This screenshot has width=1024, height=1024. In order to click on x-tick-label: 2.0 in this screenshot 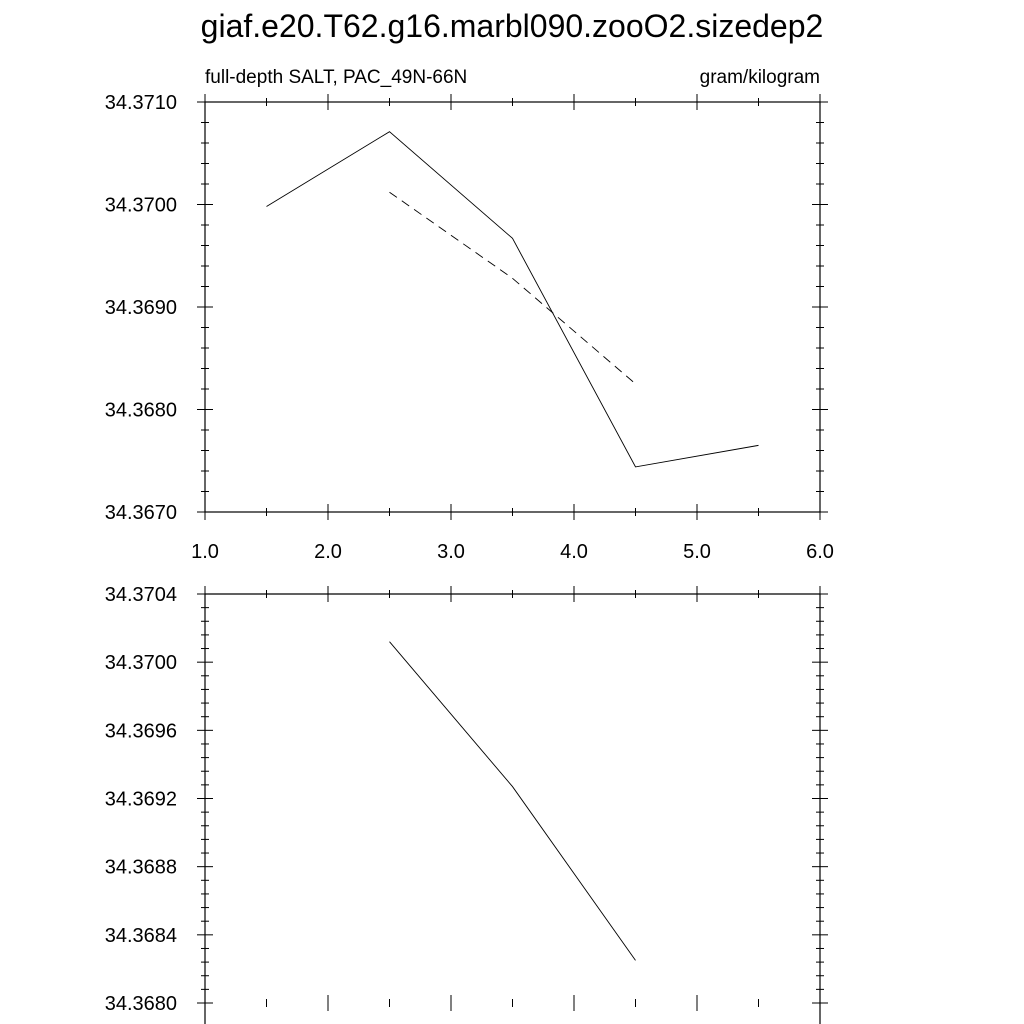, I will do `click(328, 552)`.